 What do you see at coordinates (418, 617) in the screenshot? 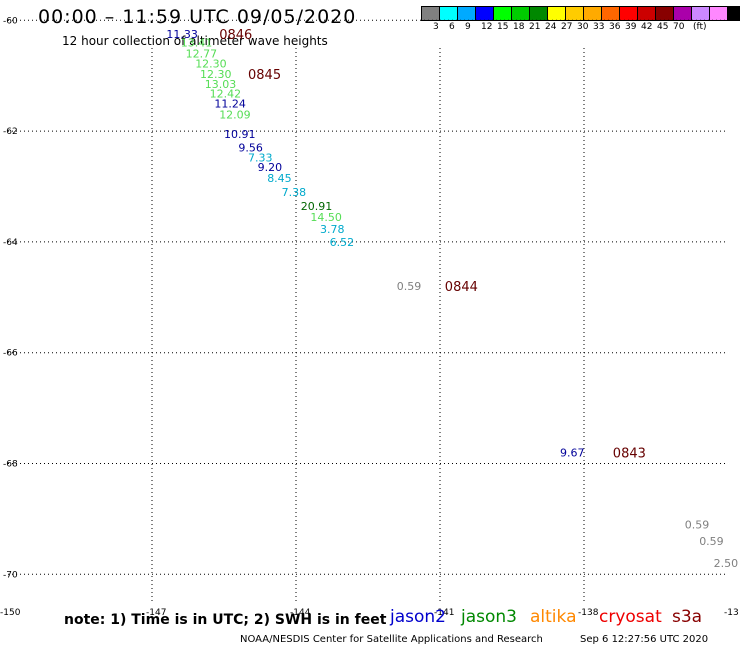
I see `legend-jason2: jason2` at bounding box center [418, 617].